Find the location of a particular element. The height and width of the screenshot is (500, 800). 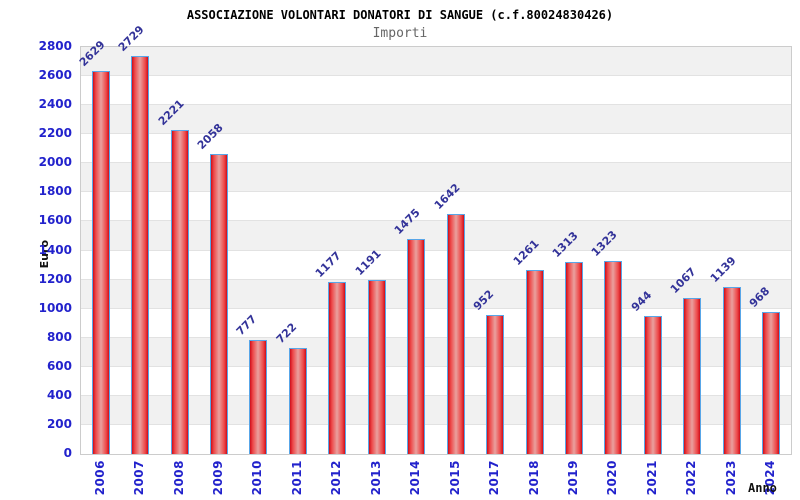

bar-value-label: 1177 is located at coordinates (328, 264).